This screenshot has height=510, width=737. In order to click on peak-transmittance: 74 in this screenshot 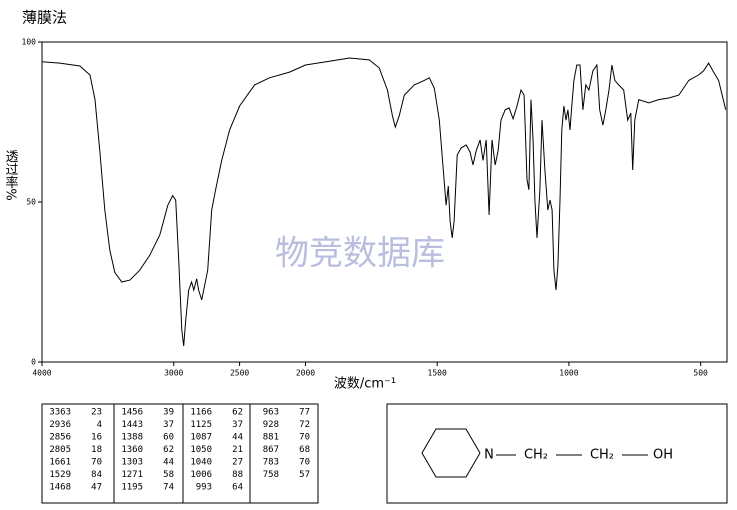, I will do `click(168, 488)`.